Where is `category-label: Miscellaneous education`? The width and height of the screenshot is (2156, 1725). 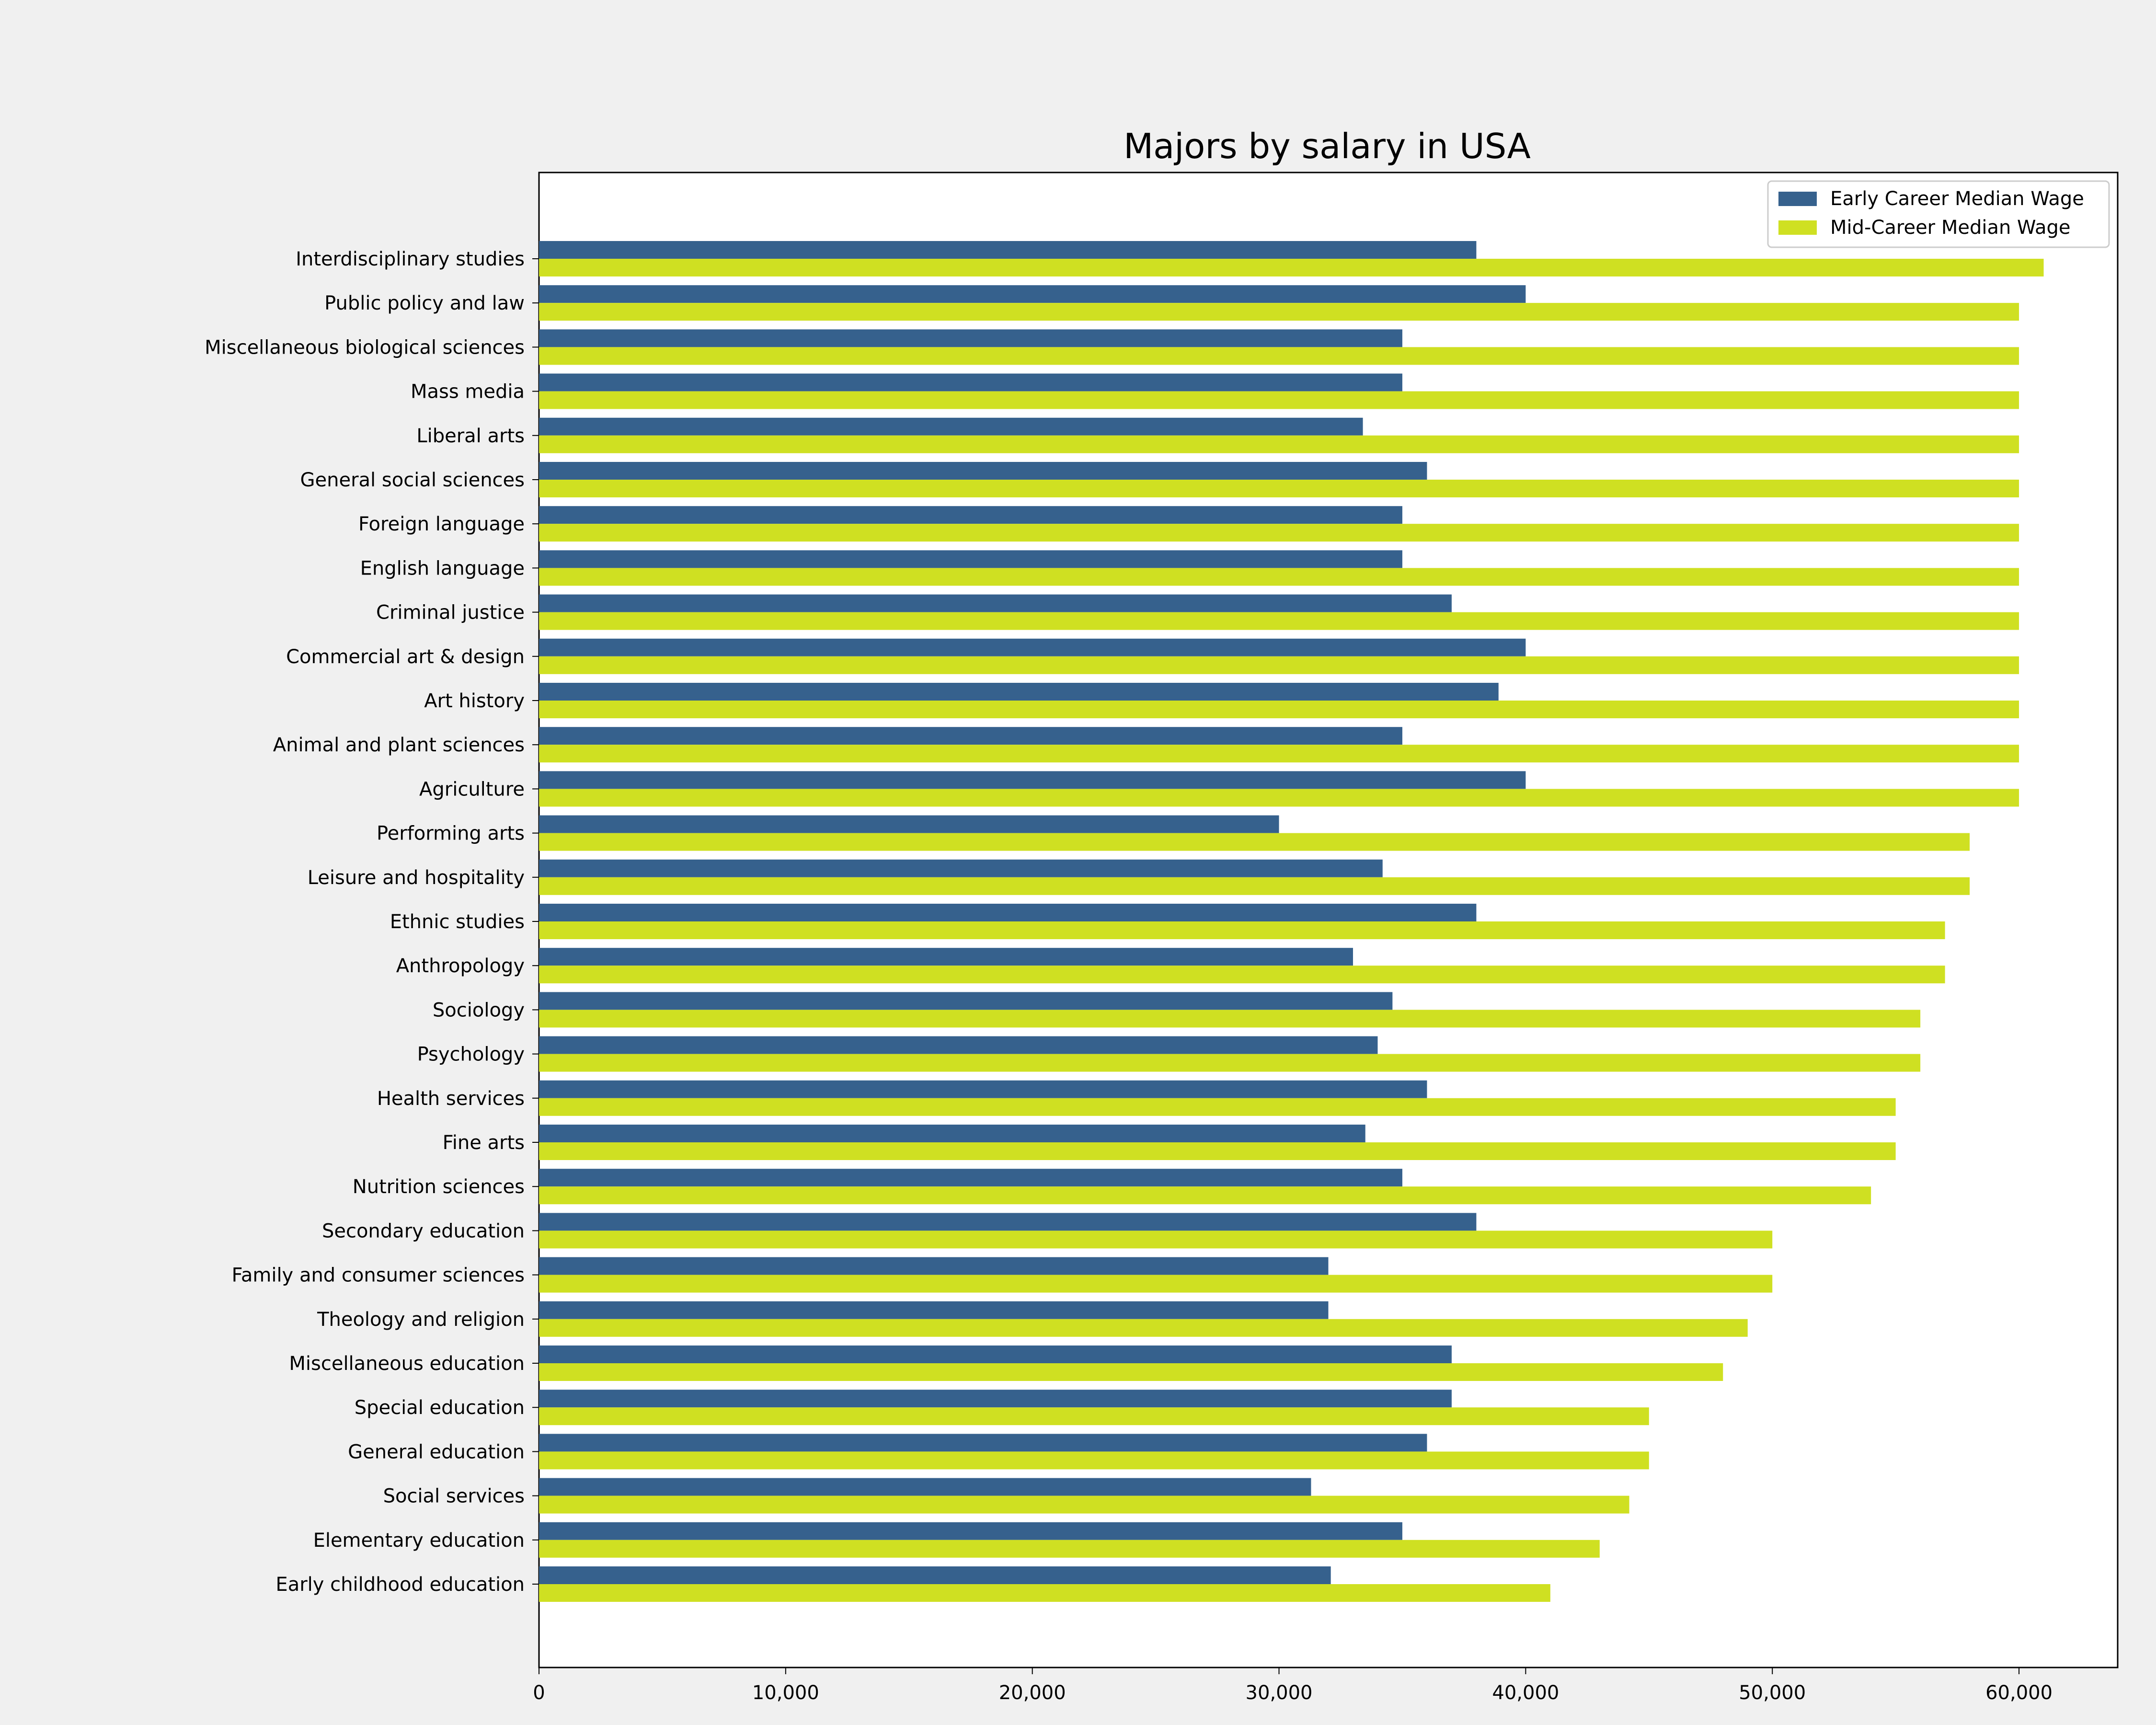 category-label: Miscellaneous education is located at coordinates (407, 1364).